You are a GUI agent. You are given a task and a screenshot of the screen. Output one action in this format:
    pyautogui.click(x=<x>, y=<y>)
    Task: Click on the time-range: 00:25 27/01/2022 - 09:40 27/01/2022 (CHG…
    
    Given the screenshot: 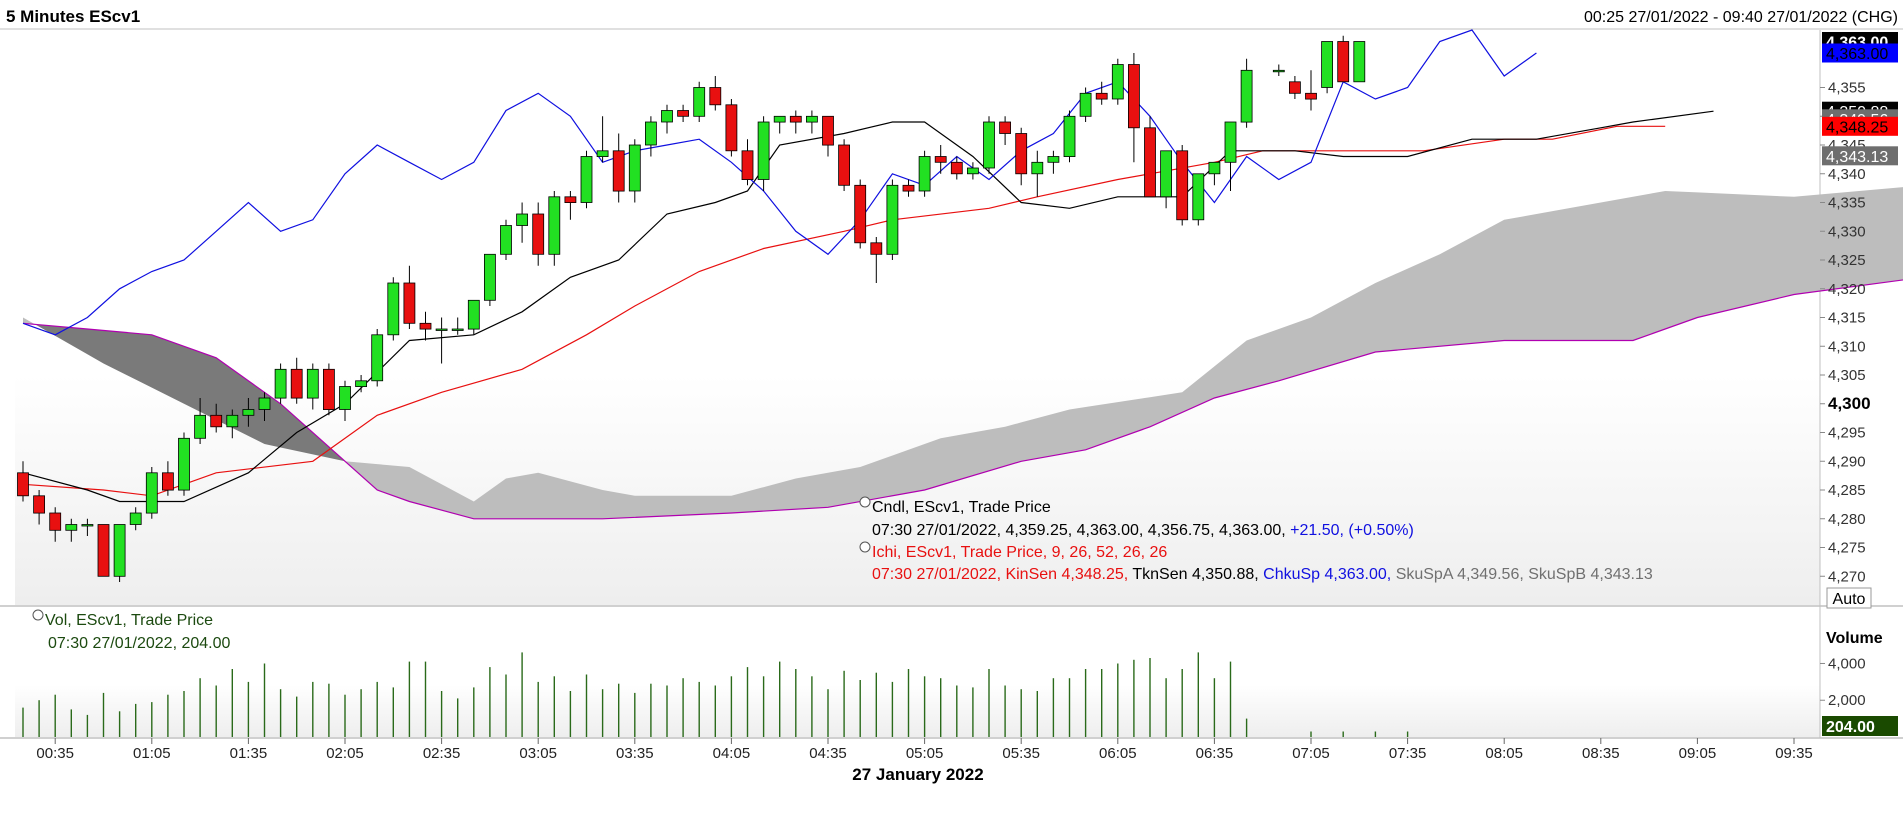 What is the action you would take?
    pyautogui.click(x=1741, y=17)
    